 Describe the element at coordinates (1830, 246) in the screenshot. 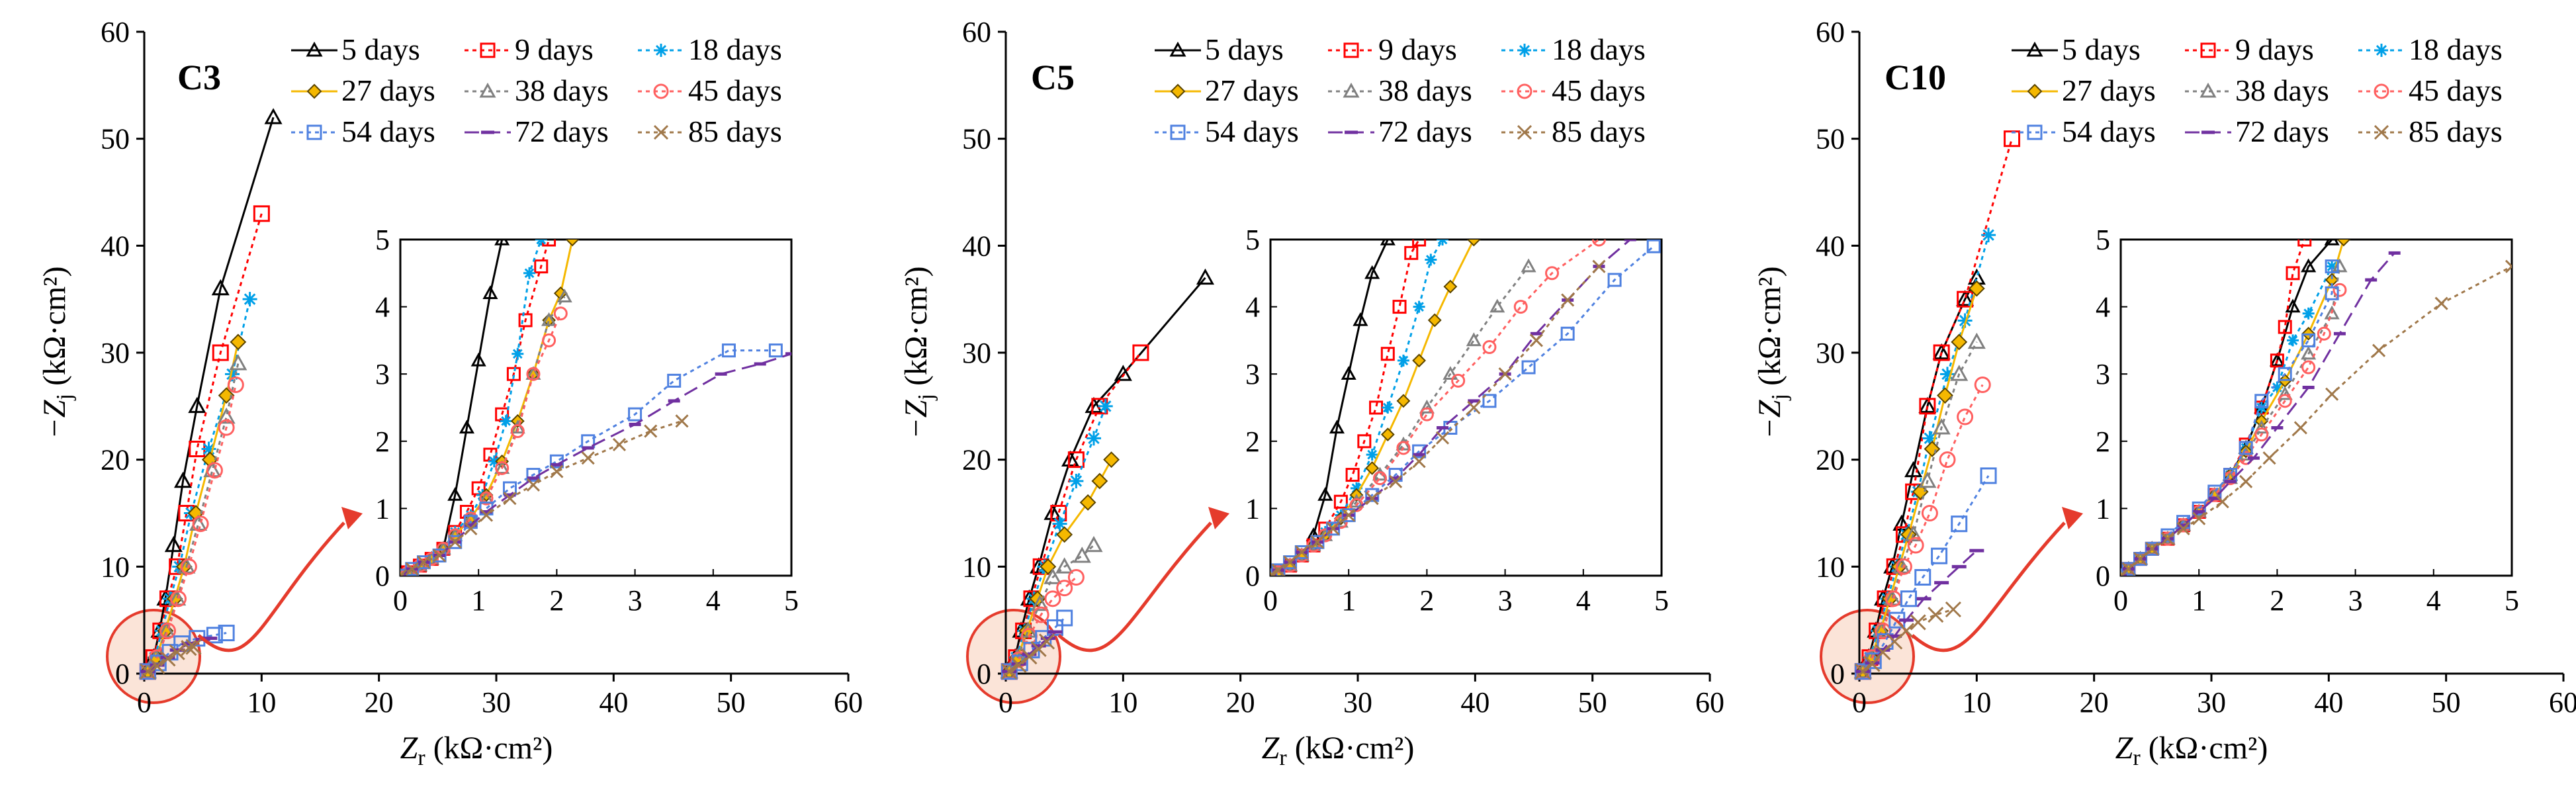

I see `y-tick-label: 40` at that location.